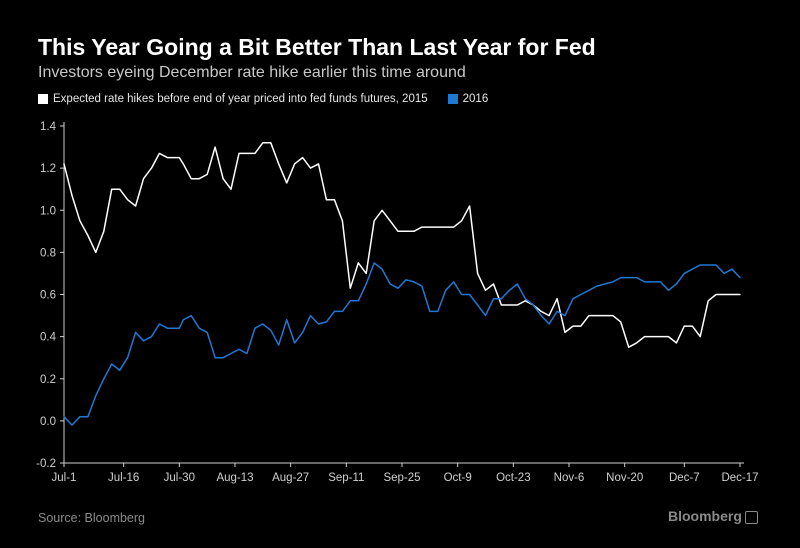 This screenshot has height=548, width=800. Describe the element at coordinates (346, 478) in the screenshot. I see `x-tick-label: Sep-11` at that location.